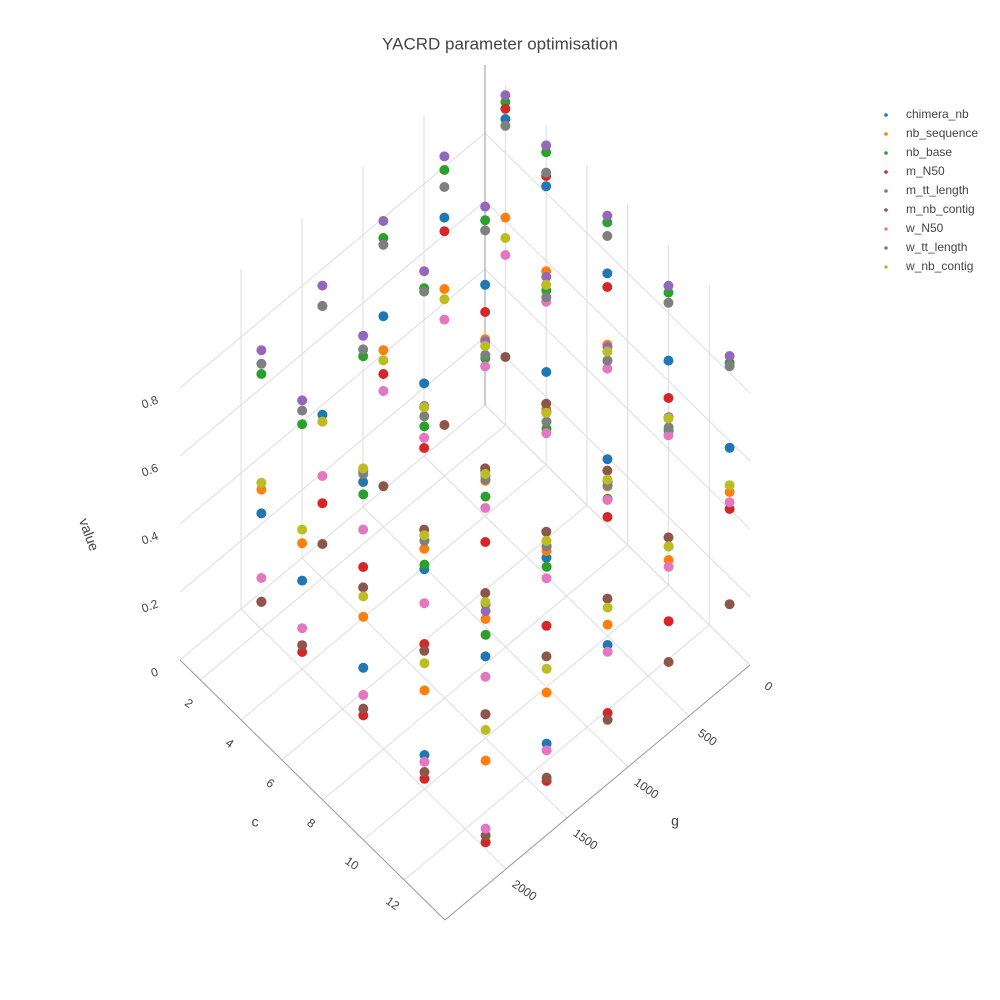 The height and width of the screenshot is (1000, 1000). Describe the element at coordinates (311, 823) in the screenshot. I see `x-tick-label: 8` at that location.